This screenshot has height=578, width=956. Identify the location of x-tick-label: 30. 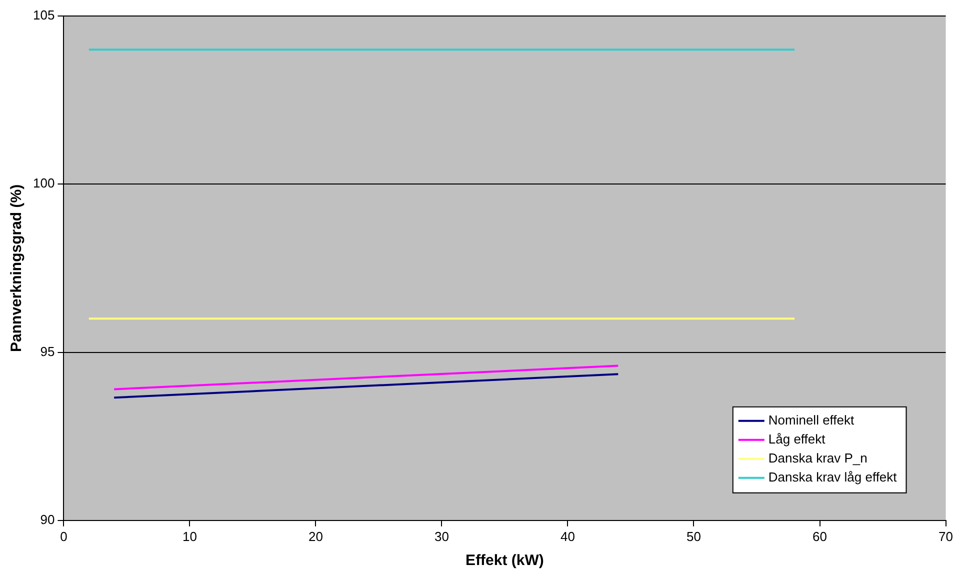
(441, 536).